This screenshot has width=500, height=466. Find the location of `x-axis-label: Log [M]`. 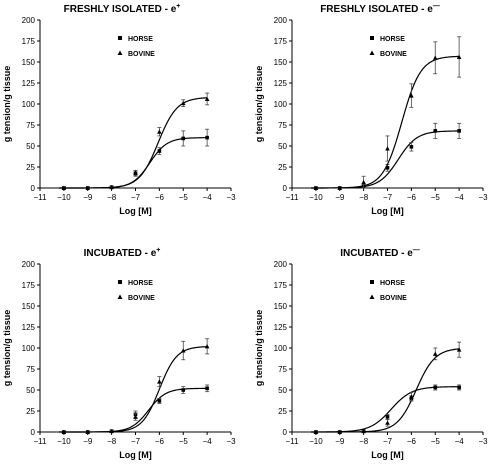

x-axis-label: Log [M] is located at coordinates (387, 455).